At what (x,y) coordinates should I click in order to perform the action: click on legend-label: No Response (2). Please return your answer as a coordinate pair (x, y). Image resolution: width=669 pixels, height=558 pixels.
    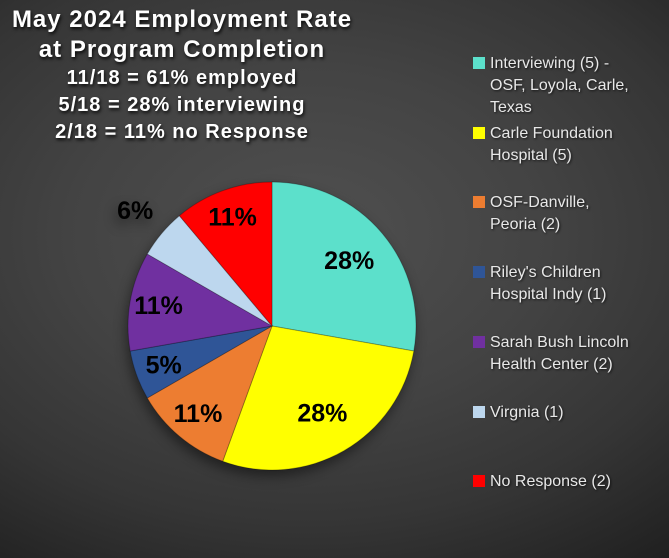
    Looking at the image, I should click on (550, 481).